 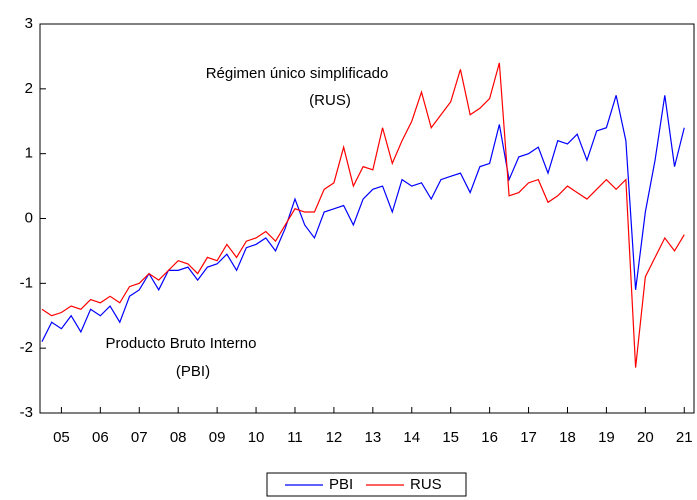 I want to click on y-tick-label: -1, so click(x=26, y=282).